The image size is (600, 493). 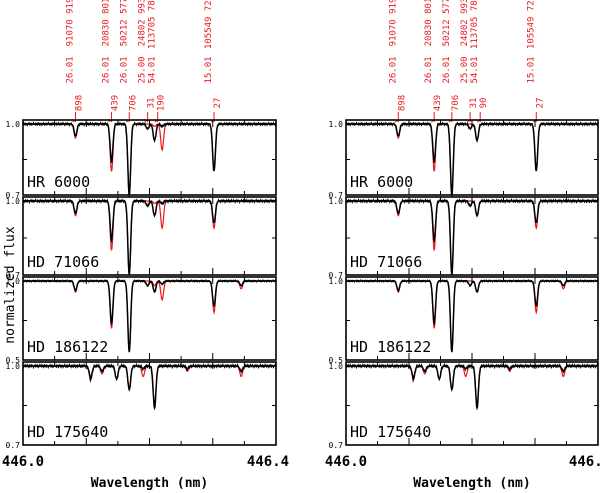 I want to click on y-axis-label: normalized flux, so click(x=10, y=285).